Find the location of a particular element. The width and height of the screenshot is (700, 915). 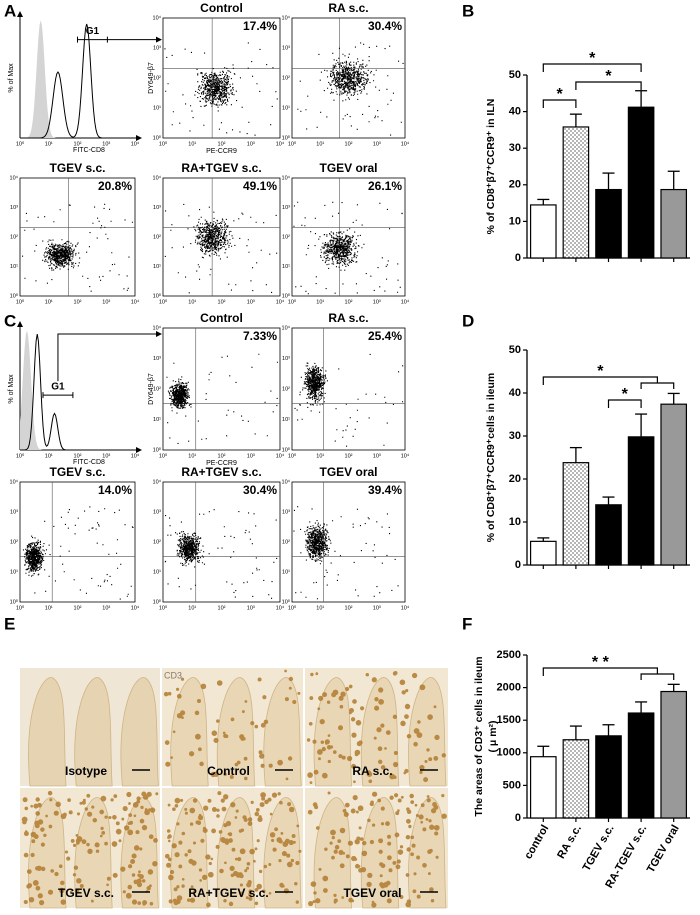

tissue is located at coordinates (93, 732).